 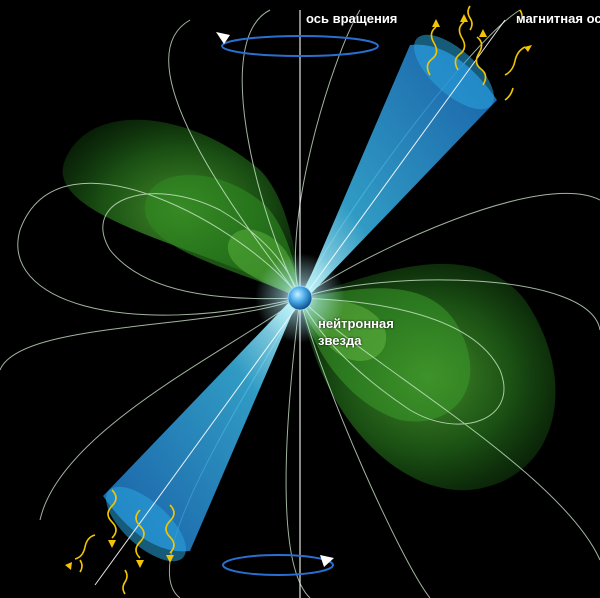 What do you see at coordinates (200, 424) in the screenshot?
I see `beam-lower` at bounding box center [200, 424].